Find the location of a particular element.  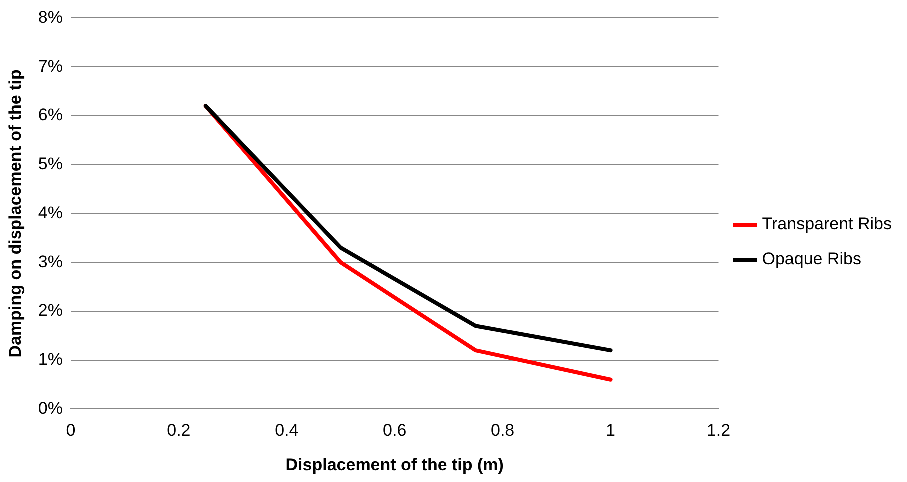

y-axis-title: Damping on displacement of the tip is located at coordinates (15, 214).